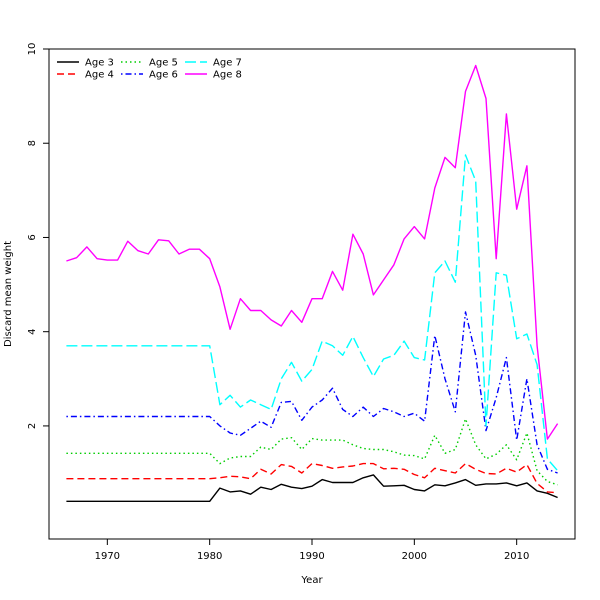  I want to click on legend-label: Age 8, so click(227, 75).